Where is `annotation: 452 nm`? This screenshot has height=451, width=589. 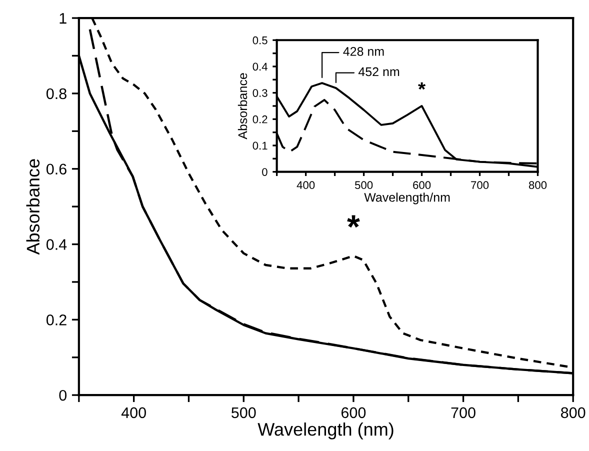 annotation: 452 nm is located at coordinates (379, 71).